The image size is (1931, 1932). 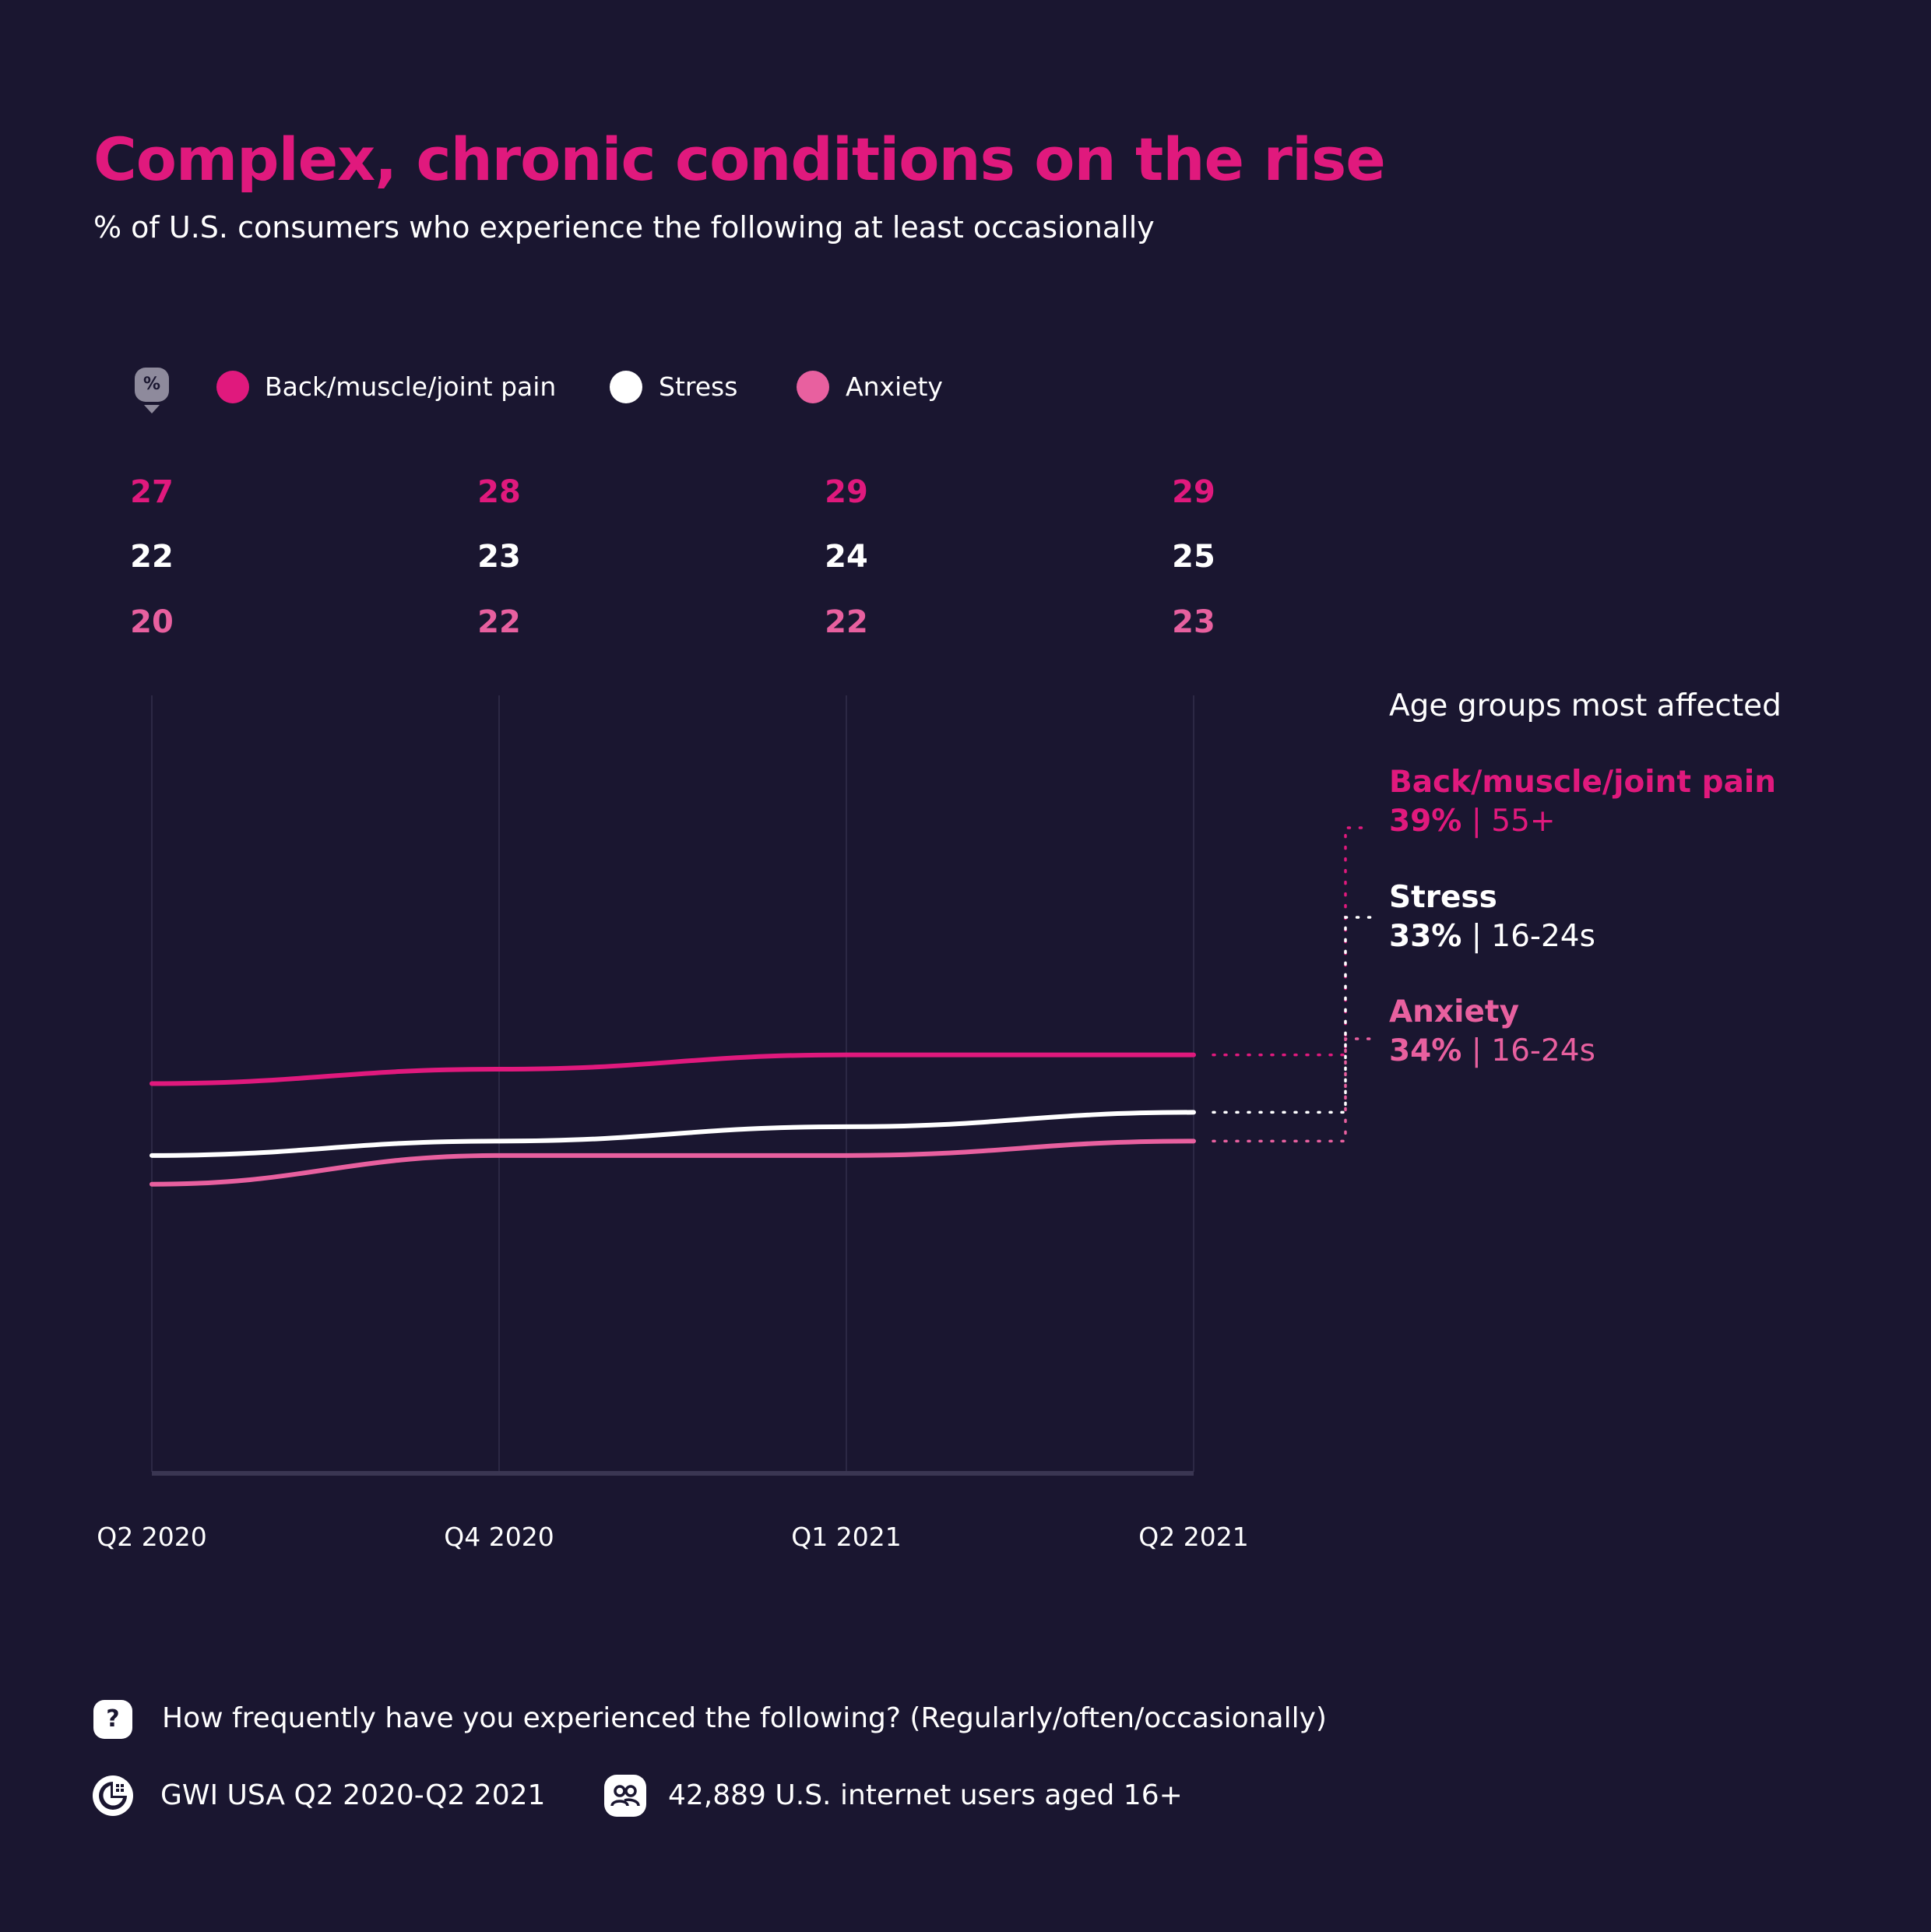 What do you see at coordinates (1443, 897) in the screenshot?
I see `side-item-stress-name: Stress` at bounding box center [1443, 897].